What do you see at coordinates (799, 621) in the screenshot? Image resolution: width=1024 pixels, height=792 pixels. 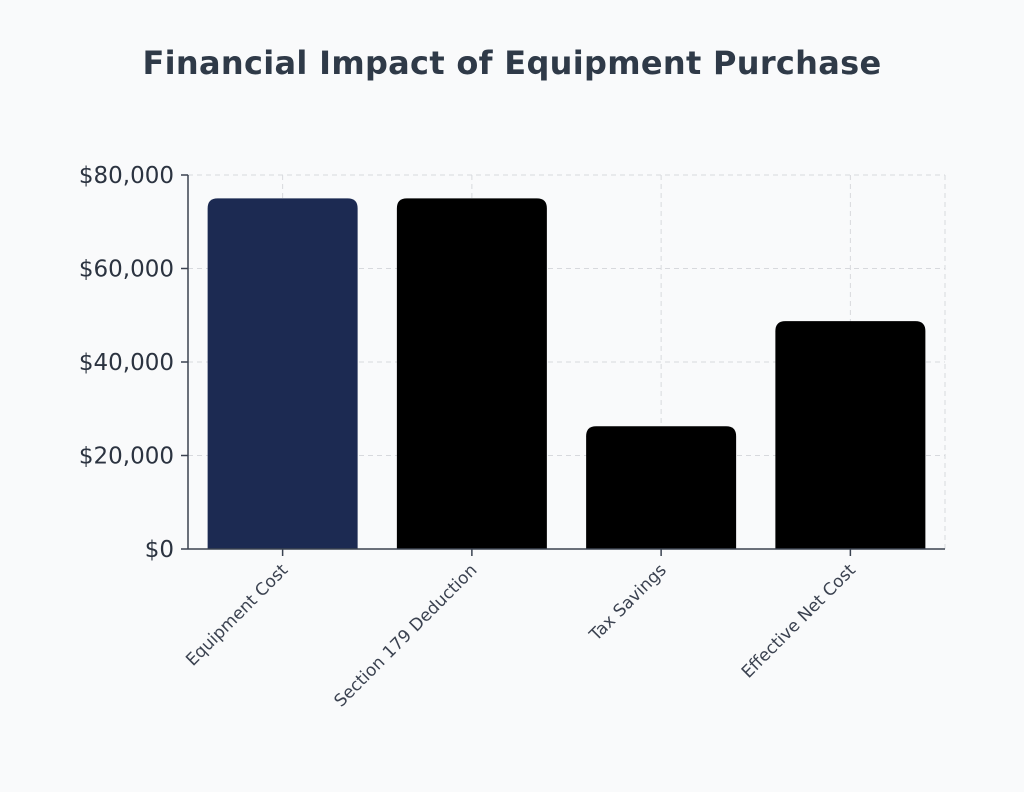 I see `x-tick-label: Effective Net Cost` at bounding box center [799, 621].